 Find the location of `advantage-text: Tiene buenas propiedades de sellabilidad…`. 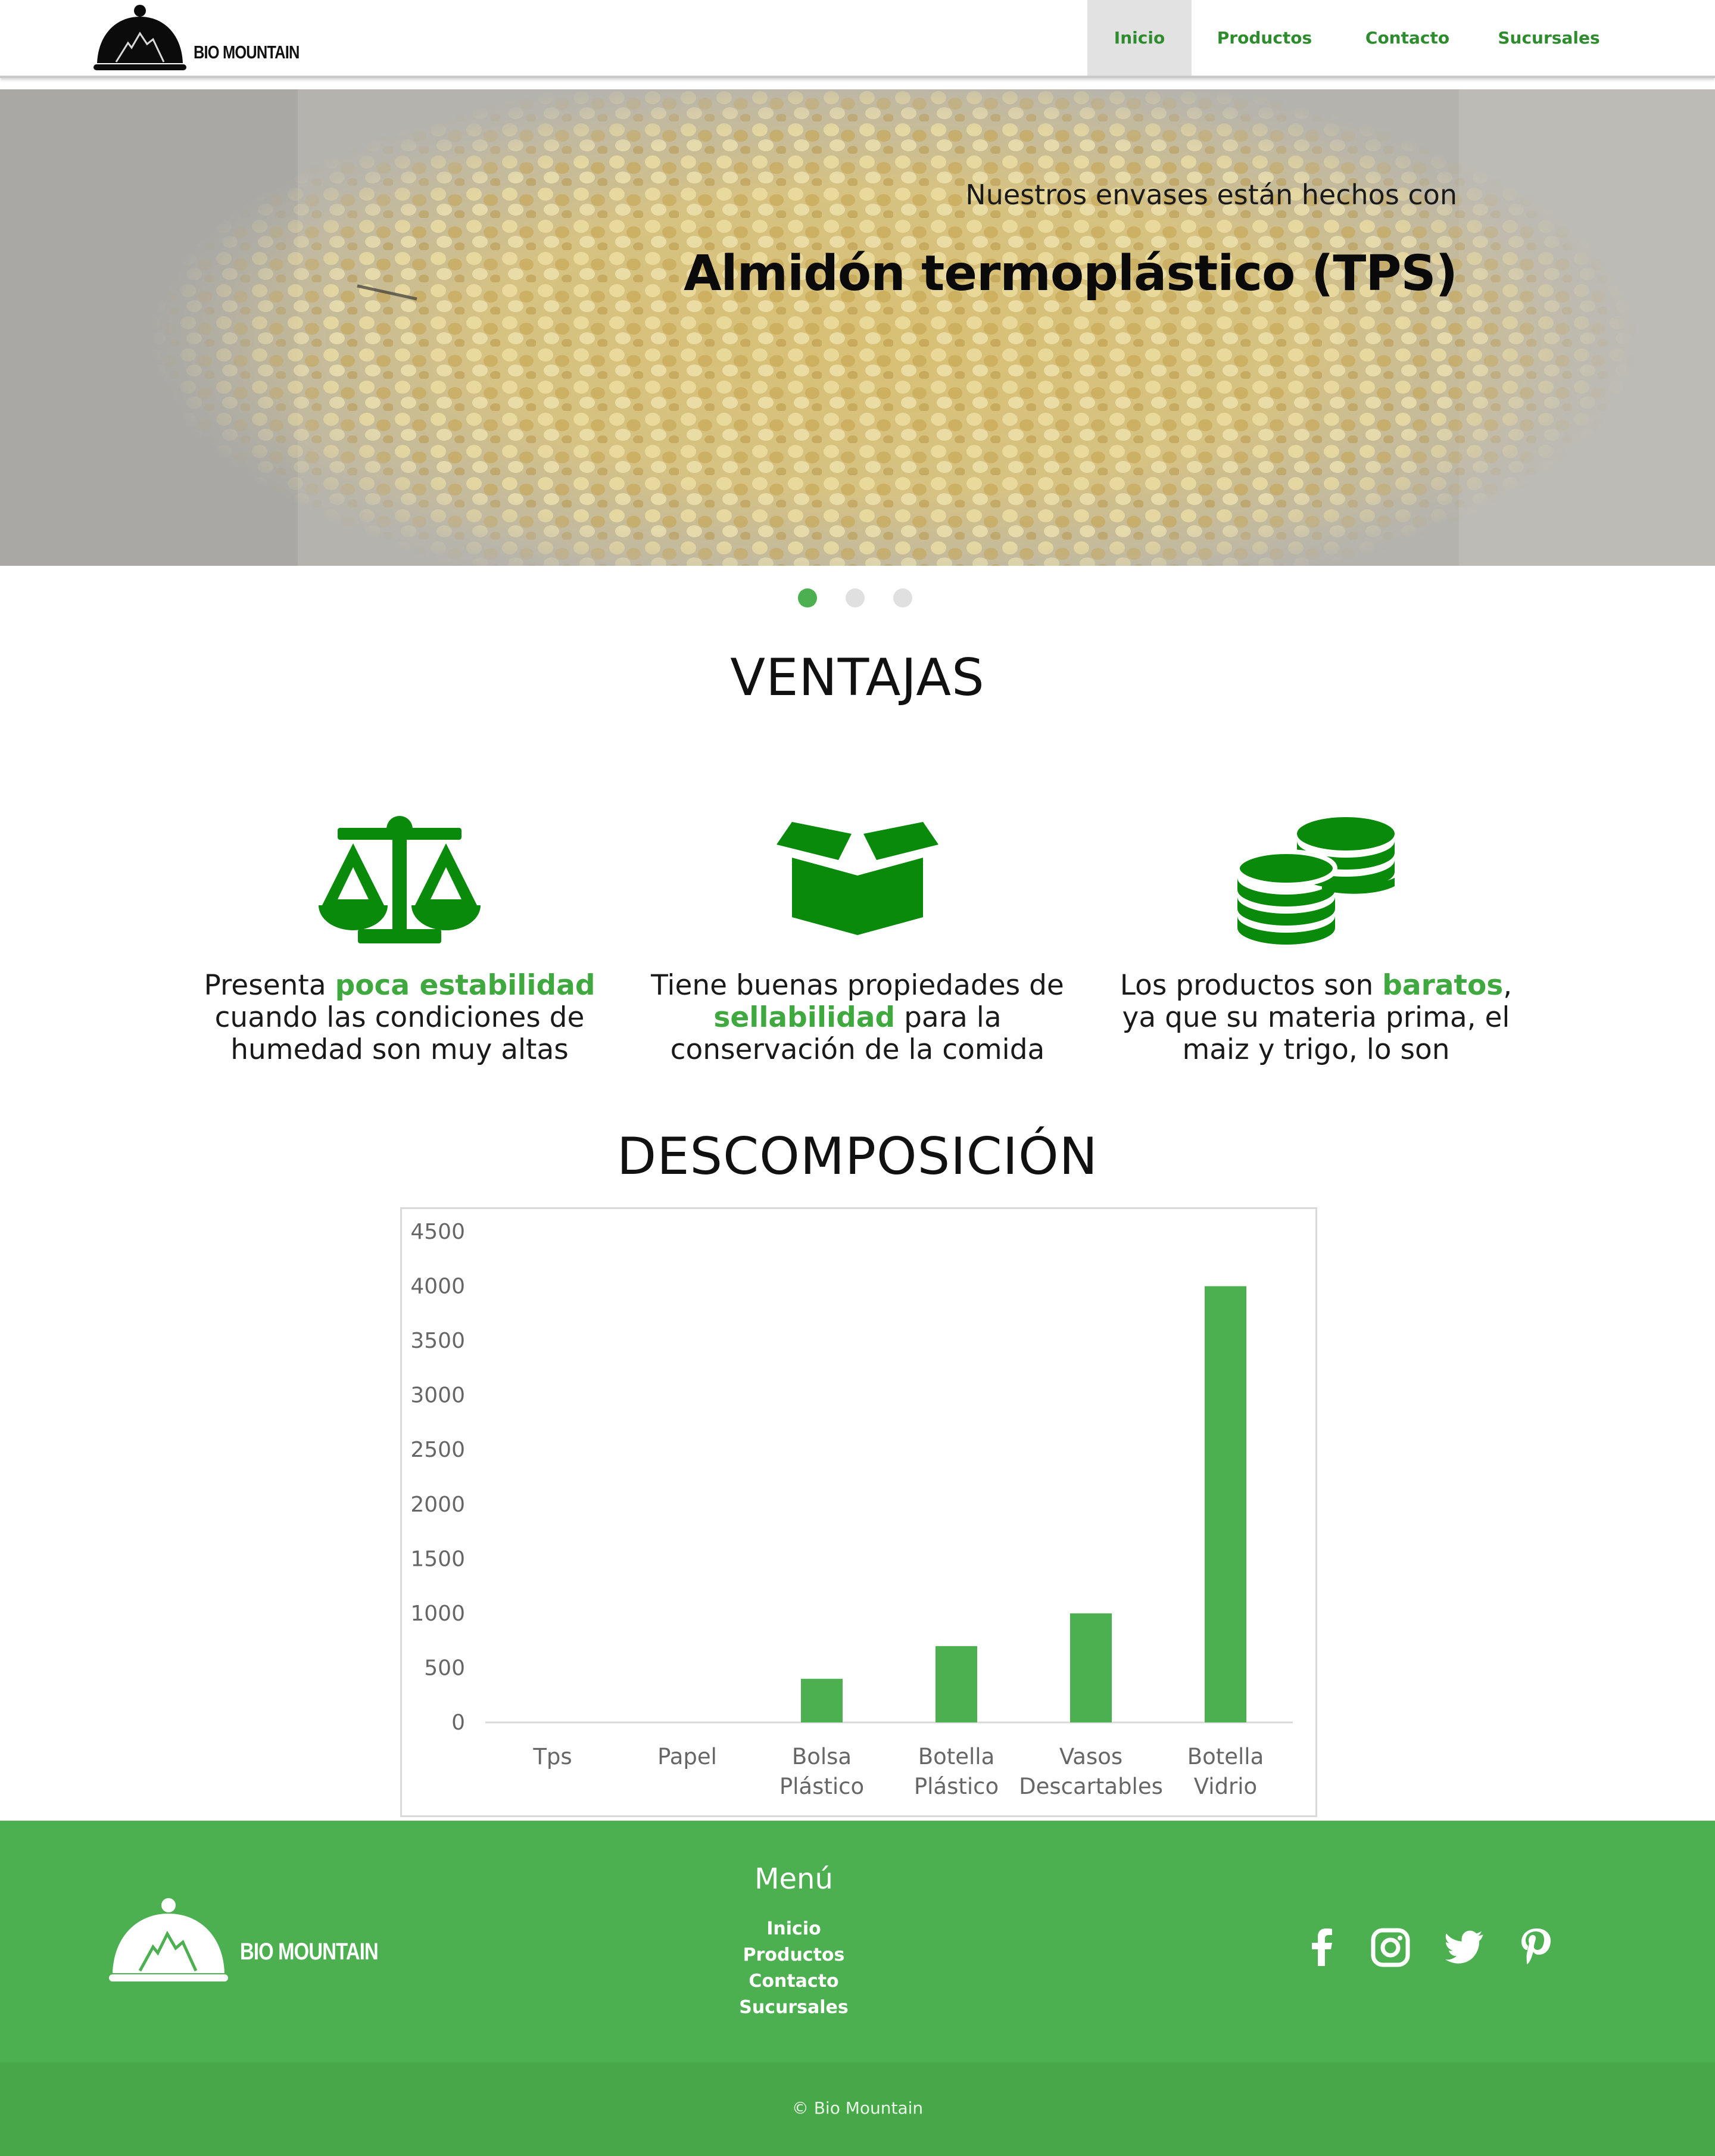

advantage-text: Tiene buenas propiedades de sellabilidad… is located at coordinates (858, 1017).